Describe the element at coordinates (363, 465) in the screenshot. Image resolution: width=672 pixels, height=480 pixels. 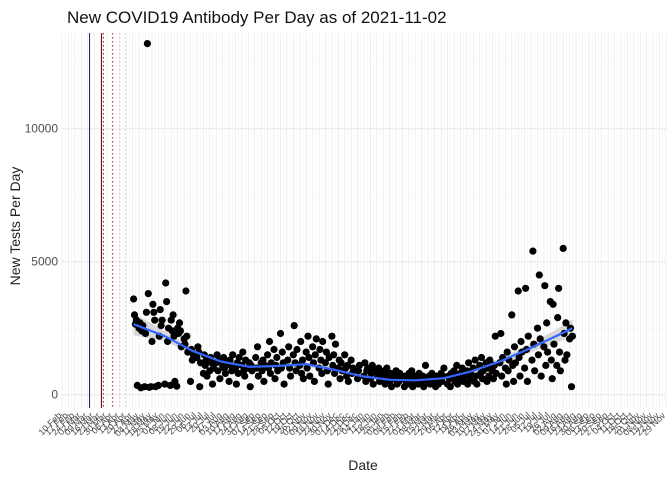
I see `x-axis-title: Date` at that location.